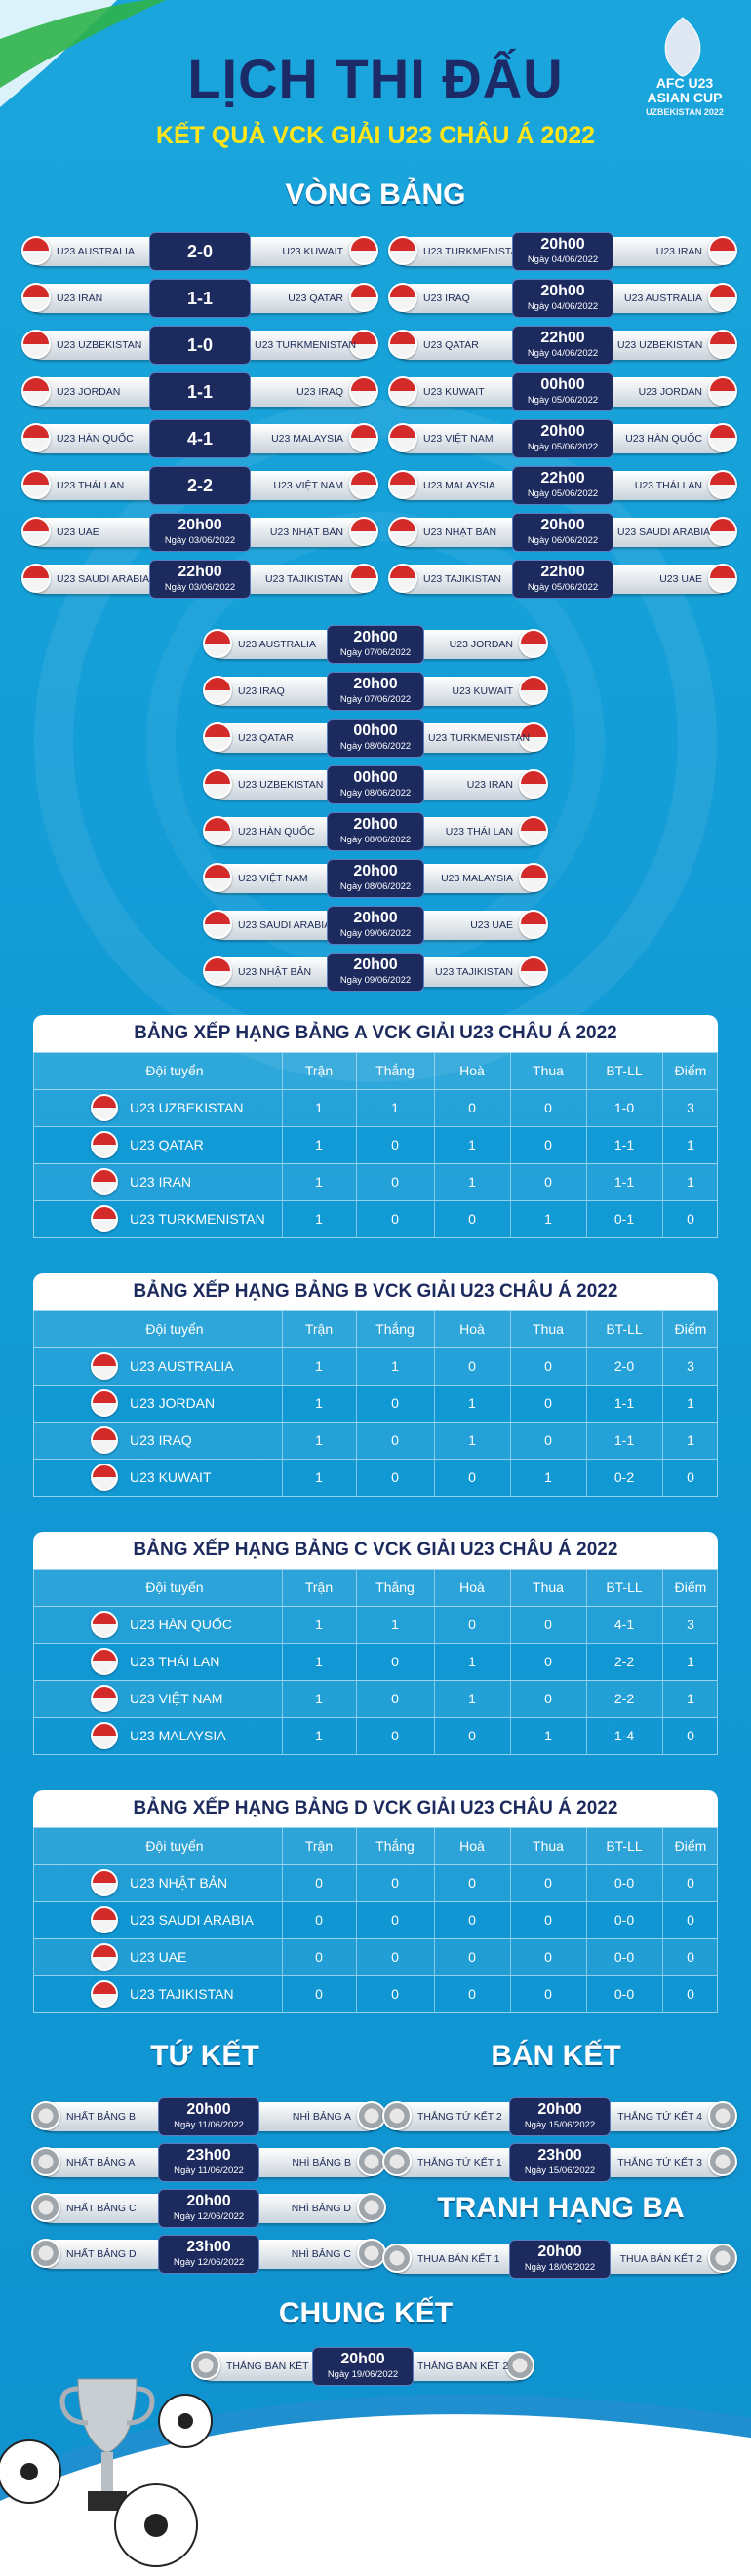  What do you see at coordinates (562, 532) in the screenshot?
I see `match-info: 20h00 Ngày 06/06/2022` at bounding box center [562, 532].